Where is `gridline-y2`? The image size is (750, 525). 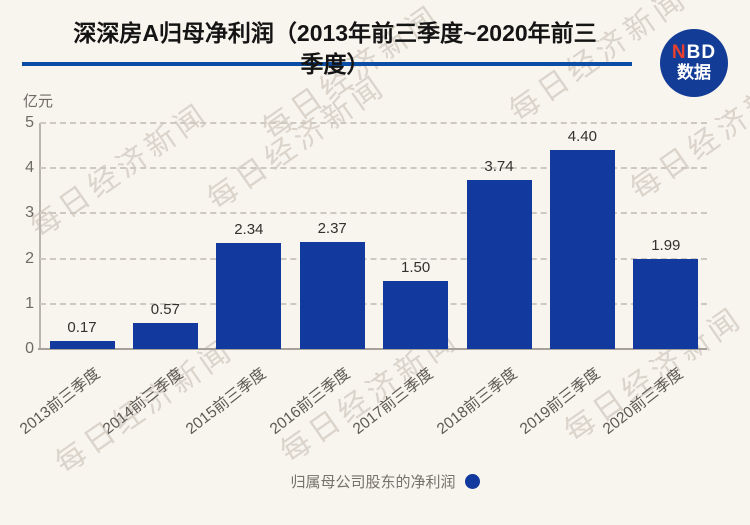
gridline-y2 is located at coordinates (373, 258).